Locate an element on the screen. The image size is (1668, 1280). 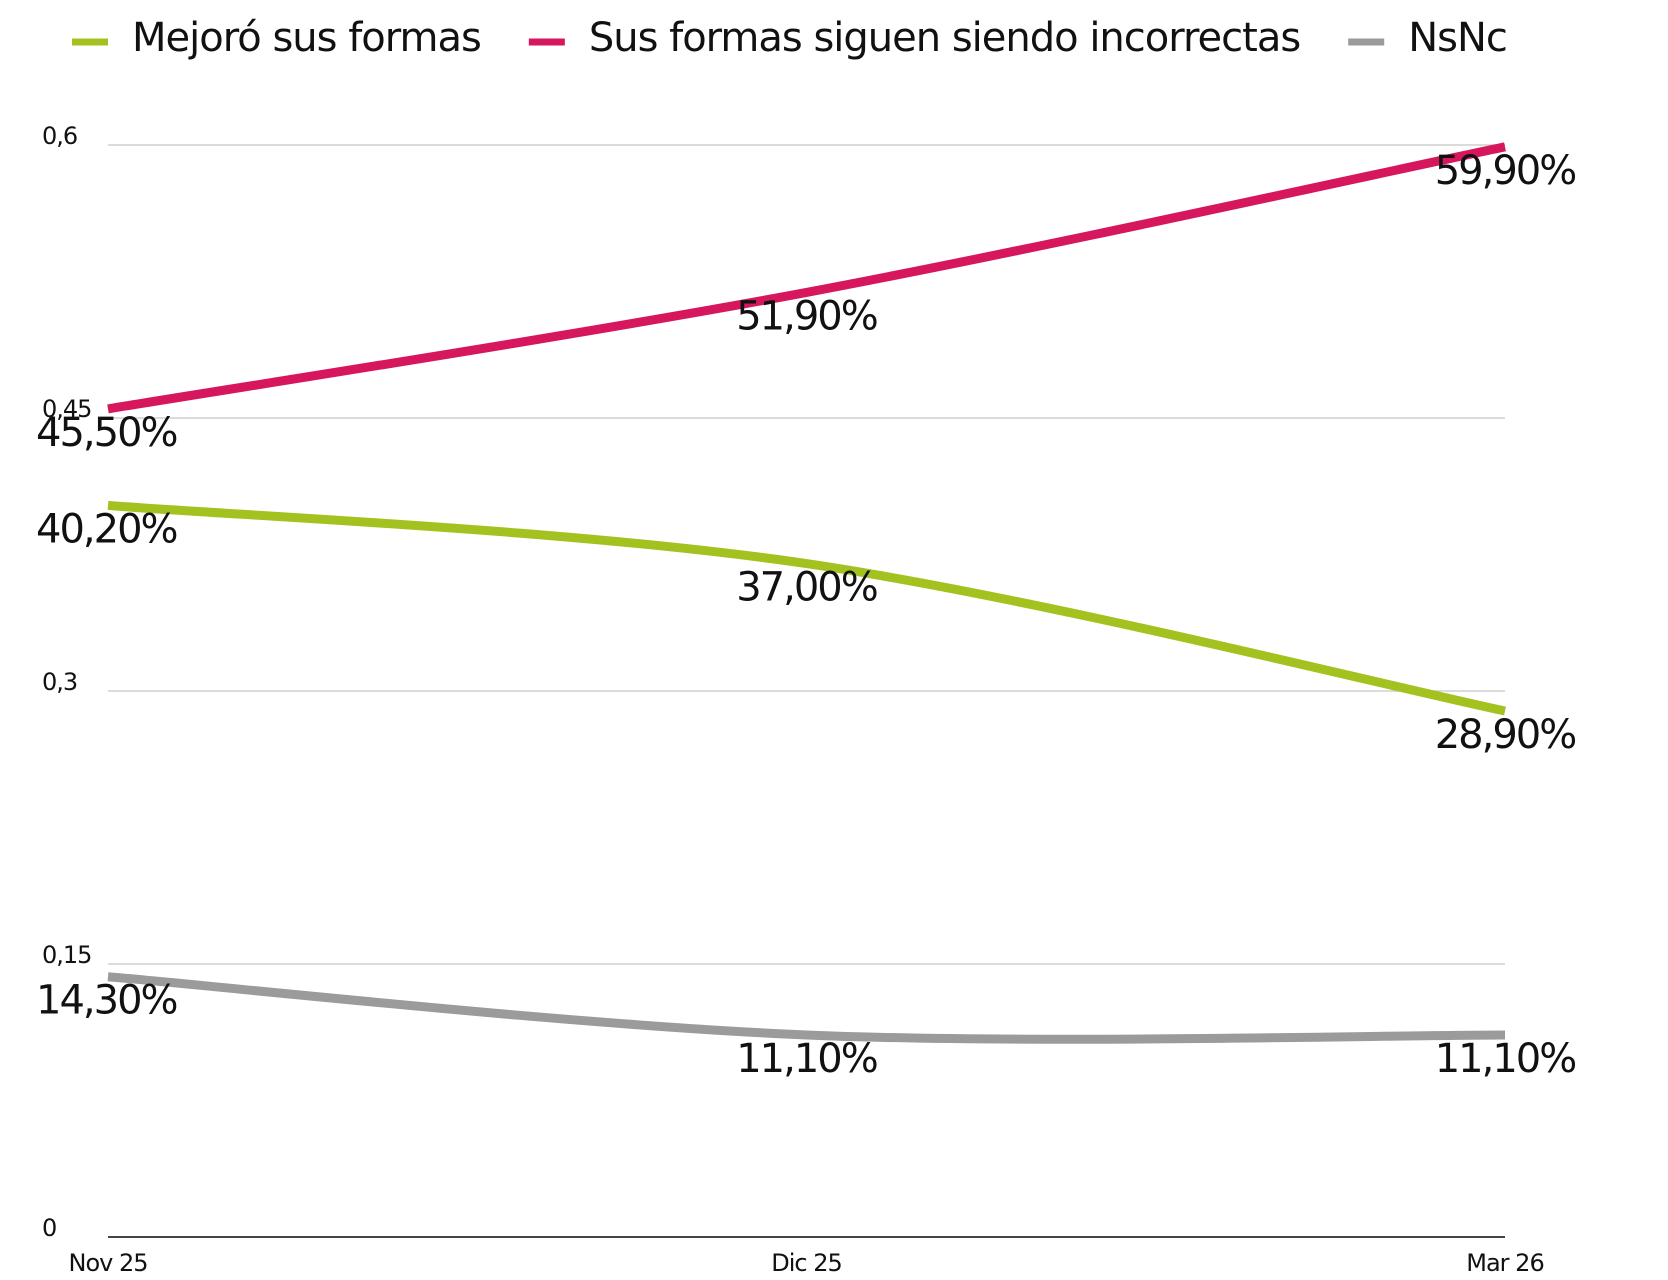
data-label: 59,90% is located at coordinates (1505, 171).